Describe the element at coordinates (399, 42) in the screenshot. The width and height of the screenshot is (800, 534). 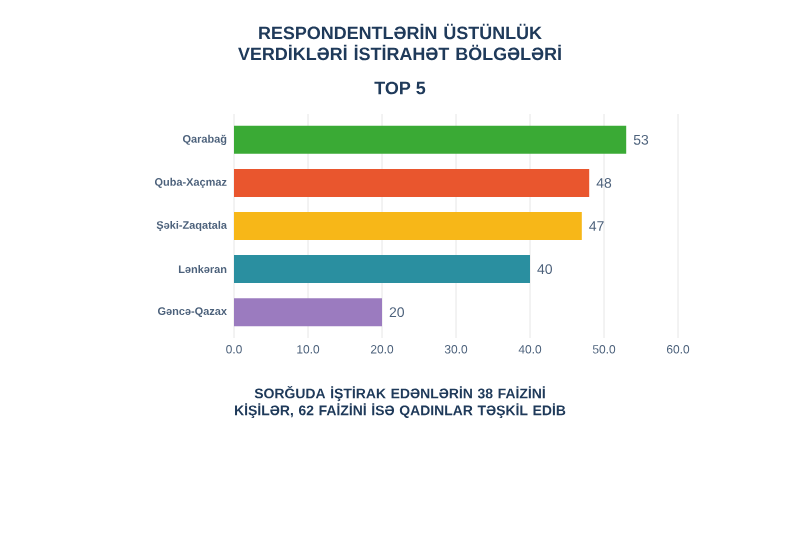
I see `chart-title: RESPONDENTLƏRİN ÜSTÜNLÜK VERDİKLƏRİ İSTİRAHƏT BÖLGƏLƏRİ` at that location.